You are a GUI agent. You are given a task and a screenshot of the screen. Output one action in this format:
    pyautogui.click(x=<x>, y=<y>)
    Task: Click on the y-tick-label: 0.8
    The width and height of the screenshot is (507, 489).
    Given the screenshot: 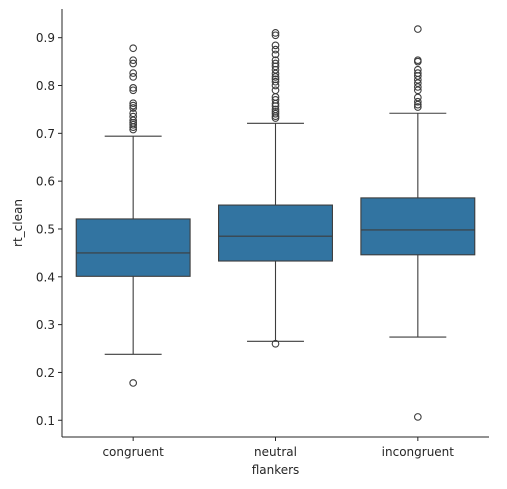 What is the action you would take?
    pyautogui.click(x=45, y=86)
    